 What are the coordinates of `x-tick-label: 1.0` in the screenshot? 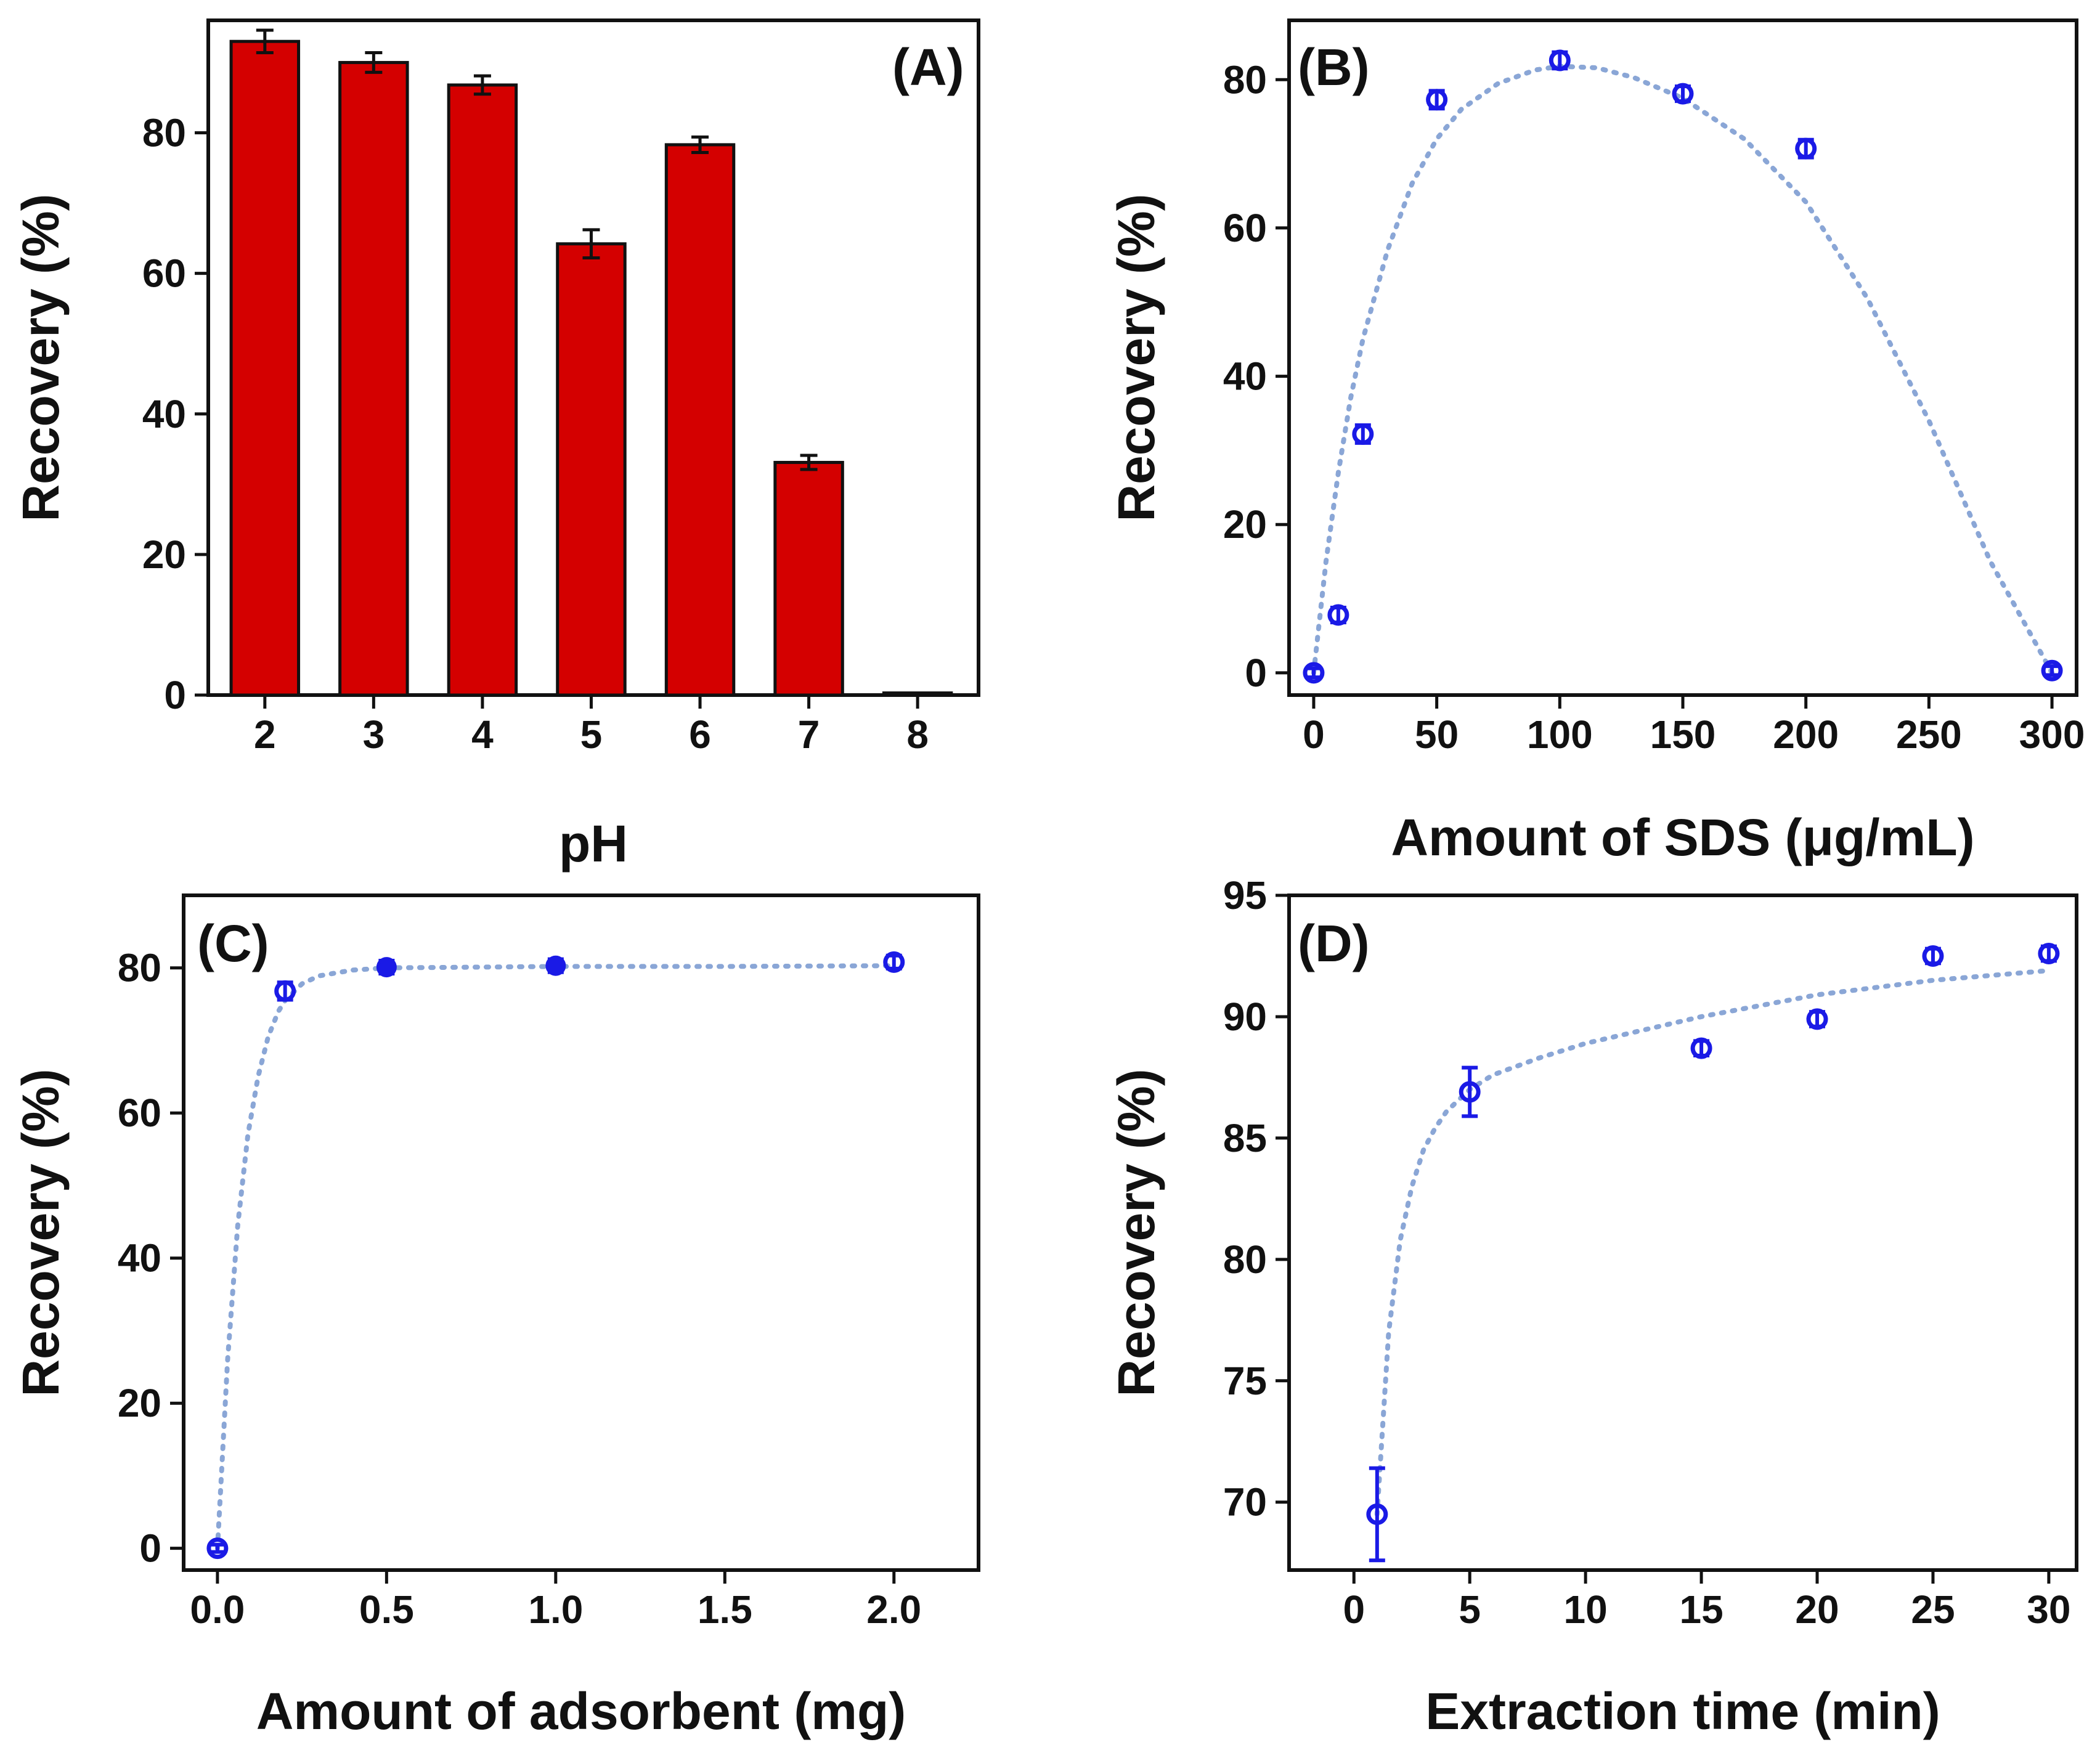 It's located at (555, 1609).